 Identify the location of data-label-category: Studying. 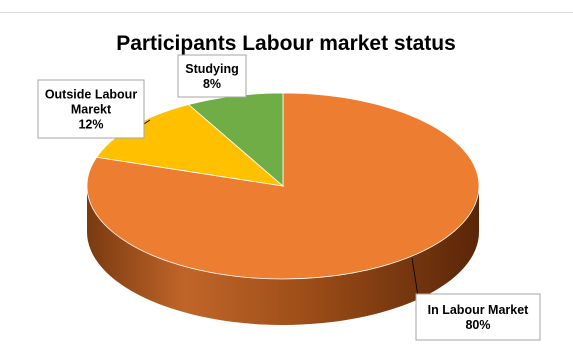
(211, 69).